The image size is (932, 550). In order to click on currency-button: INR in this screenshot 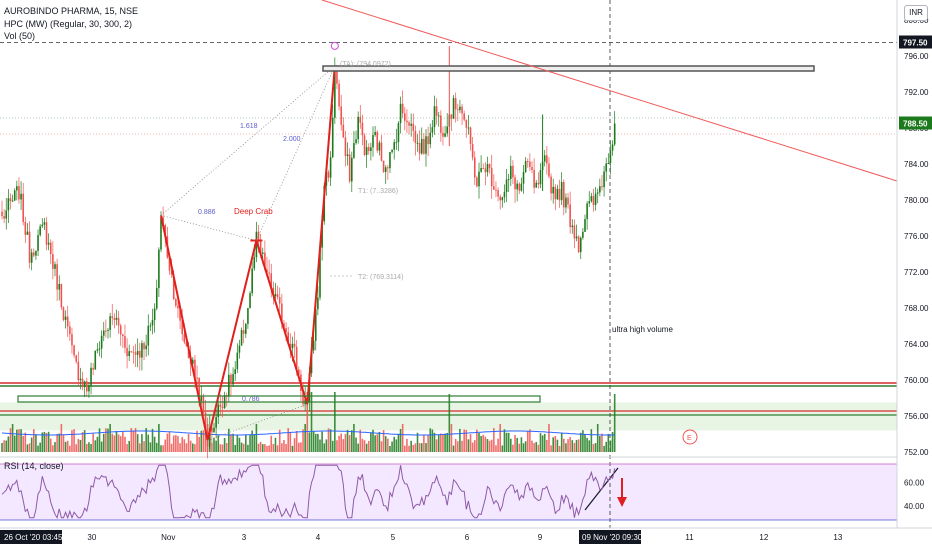, I will do `click(916, 13)`.